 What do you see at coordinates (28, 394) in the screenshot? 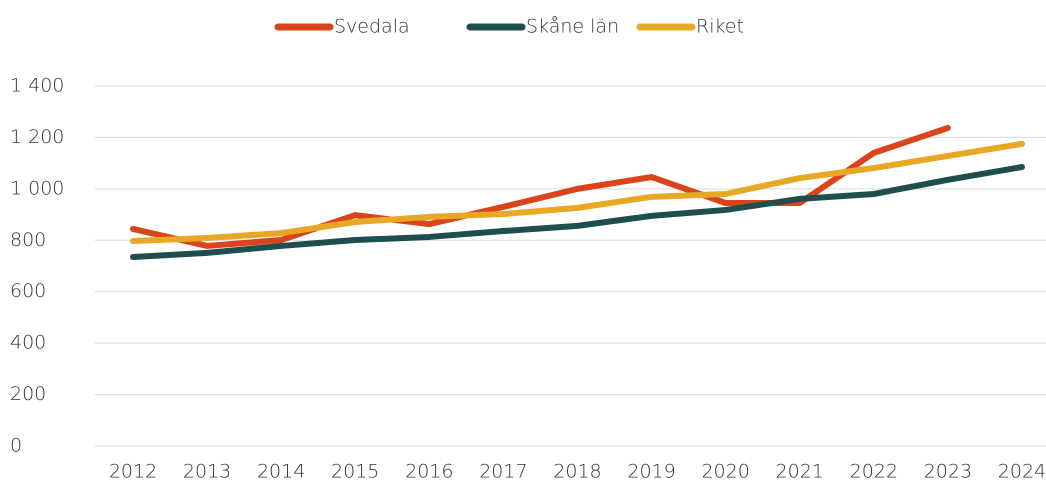
I see `y-tick-label: 200` at bounding box center [28, 394].